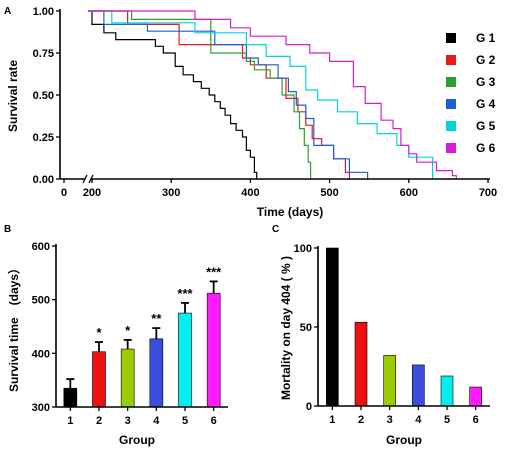 The image size is (513, 453). I want to click on mortality-bars, so click(404, 327).